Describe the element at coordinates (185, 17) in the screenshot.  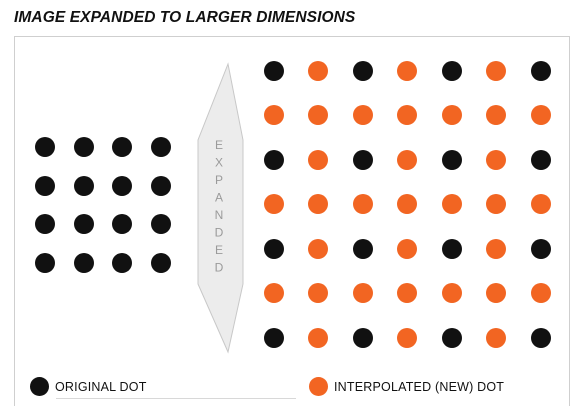
I see `diagram-title: IMAGE EXPANDED TO LARGER DIMENSIONS` at that location.